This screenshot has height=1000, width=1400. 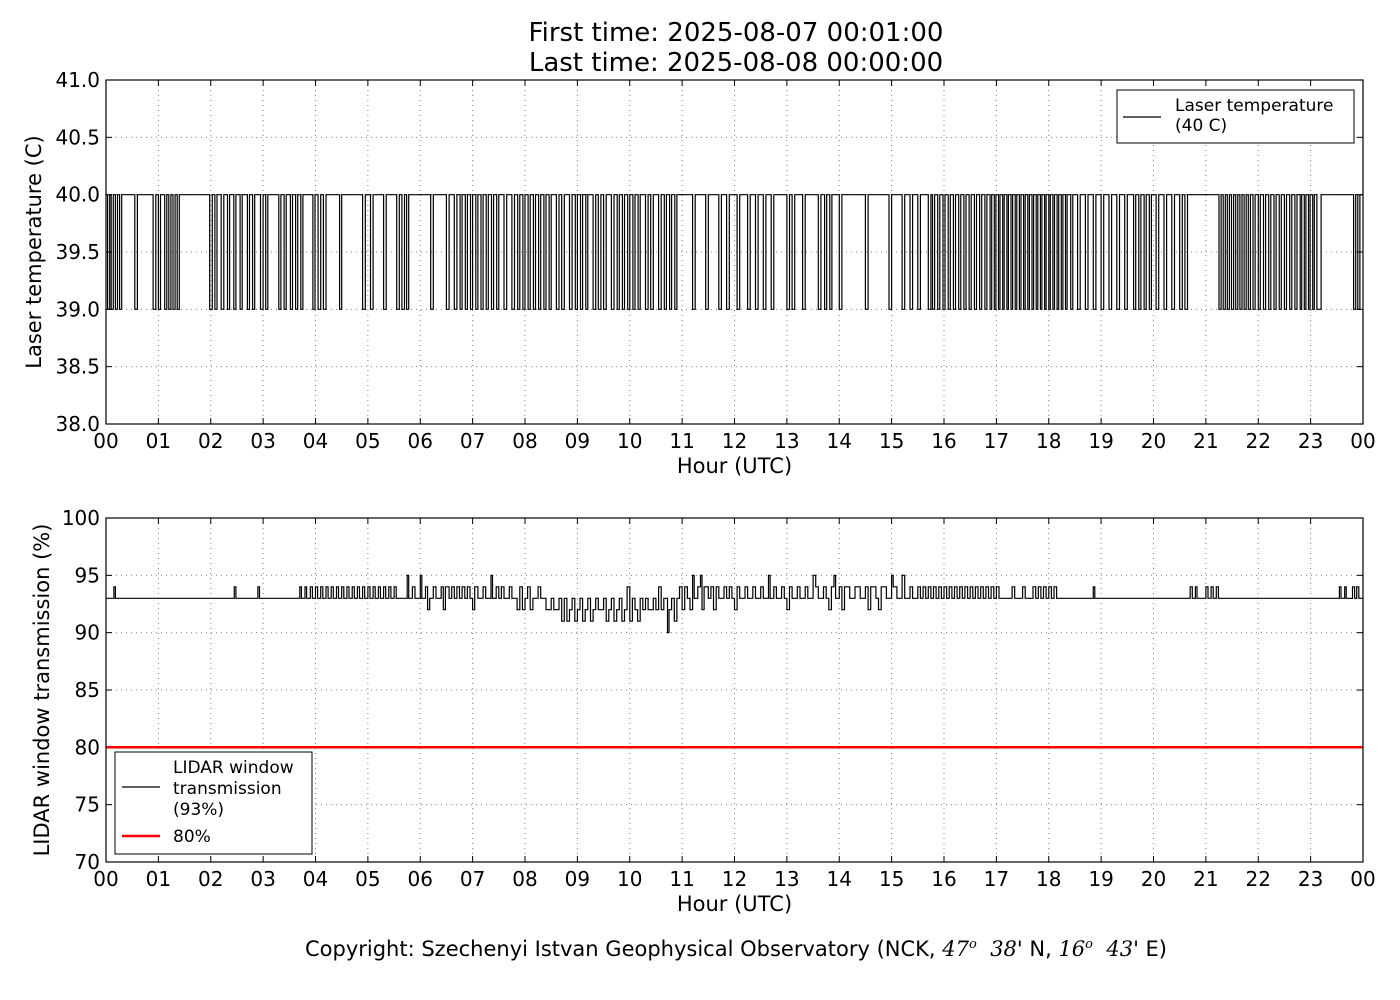 I want to click on lidar-xtick-label: 05, so click(x=367, y=879).